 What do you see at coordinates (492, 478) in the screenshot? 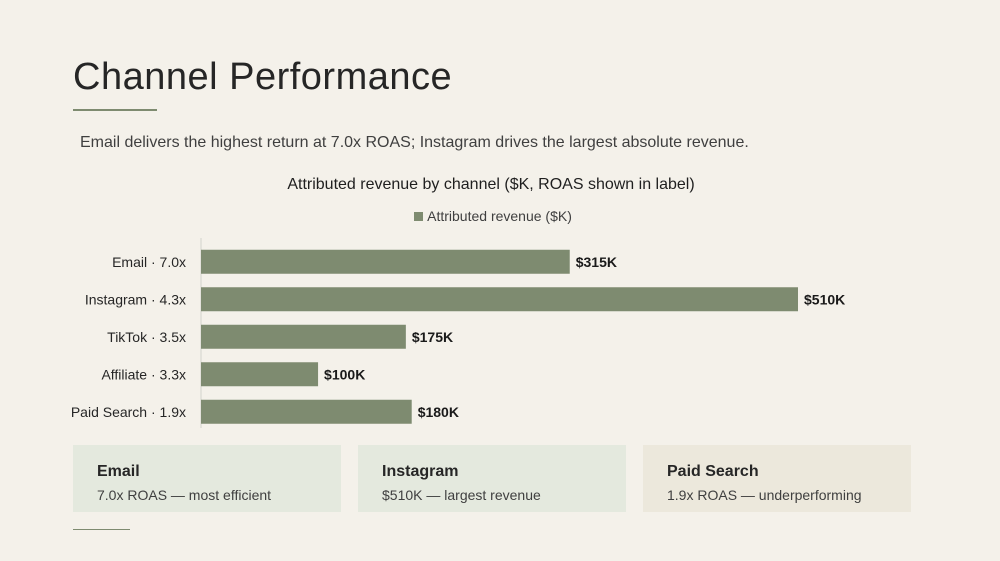
I see `card-instagram: Instagram $510K — largest revenue` at bounding box center [492, 478].